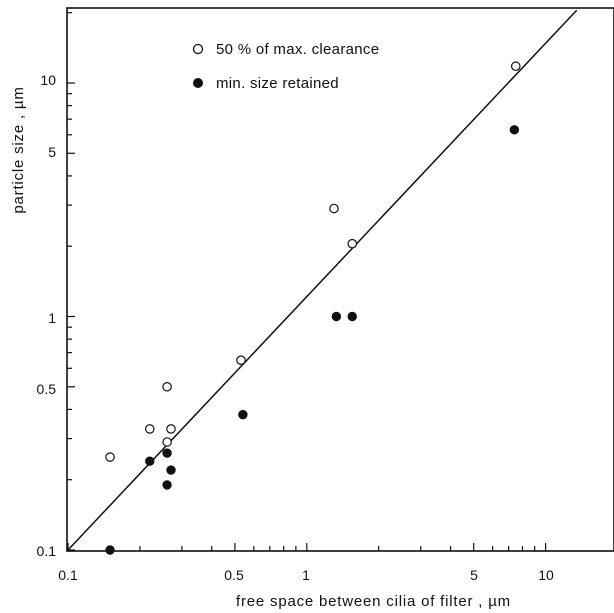  I want to click on legend-open-circle-marker, so click(198, 49).